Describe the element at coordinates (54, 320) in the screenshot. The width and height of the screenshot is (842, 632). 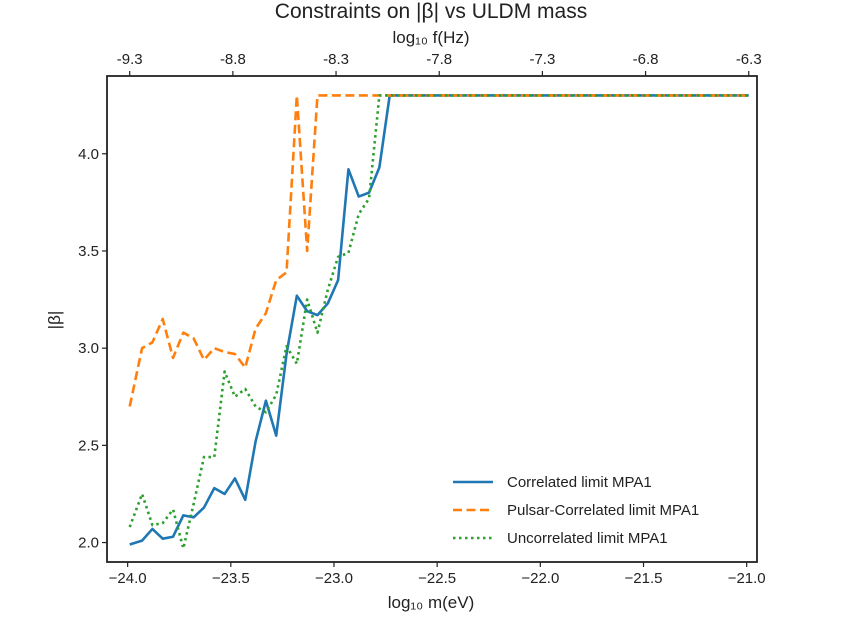
I see `y-axis-label: |β|` at that location.